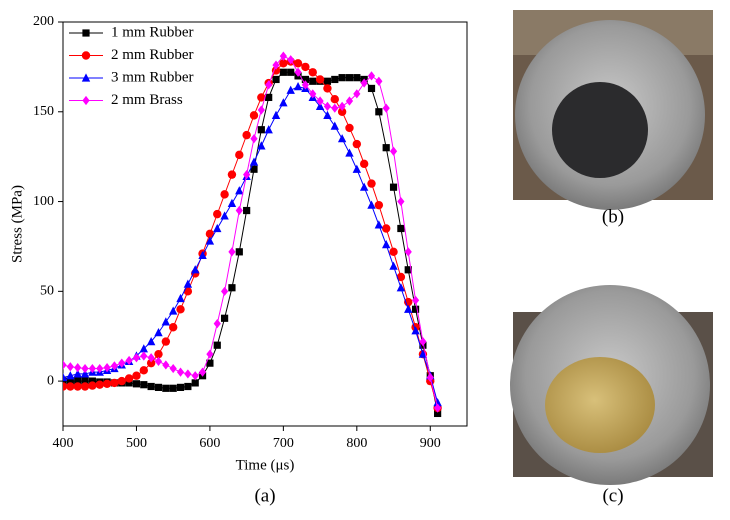 The image size is (730, 520). I want to click on y-tick-label: 0, so click(50, 380).